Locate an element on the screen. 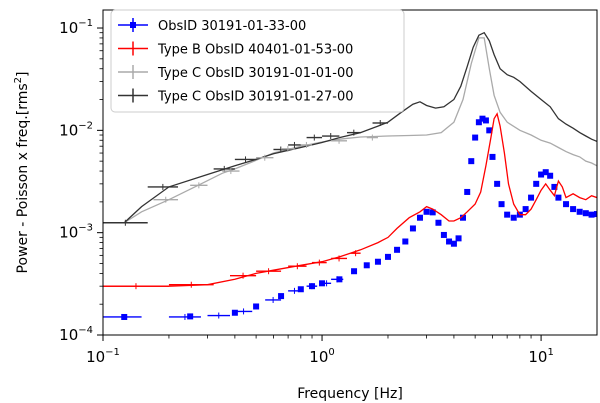 The height and width of the screenshot is (403, 600). legend-label: Type C ObsID 30191-01-01-00 is located at coordinates (255, 73).